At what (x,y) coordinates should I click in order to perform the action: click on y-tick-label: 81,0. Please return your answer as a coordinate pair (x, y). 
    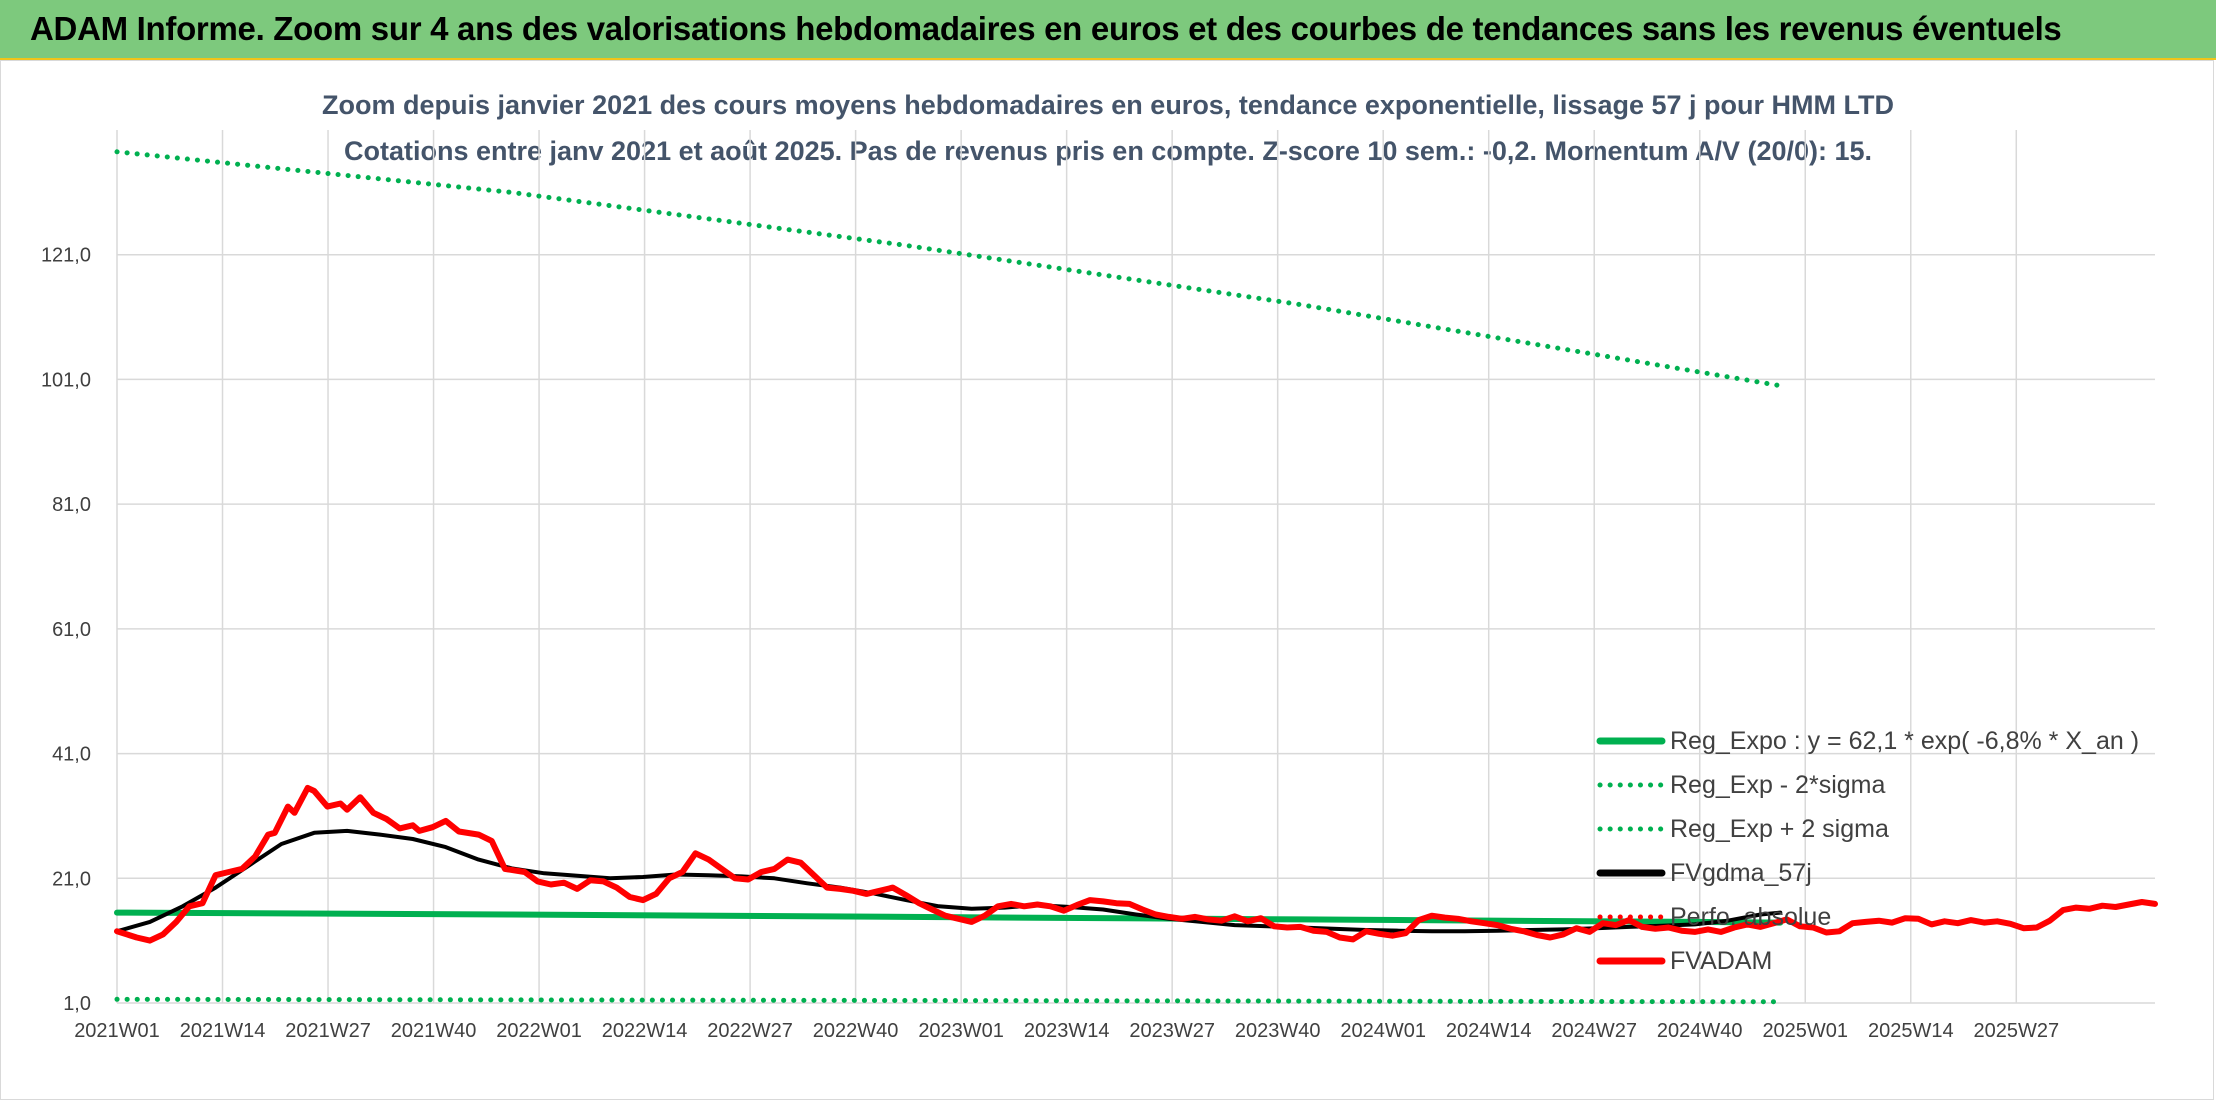
    Looking at the image, I should click on (71, 505).